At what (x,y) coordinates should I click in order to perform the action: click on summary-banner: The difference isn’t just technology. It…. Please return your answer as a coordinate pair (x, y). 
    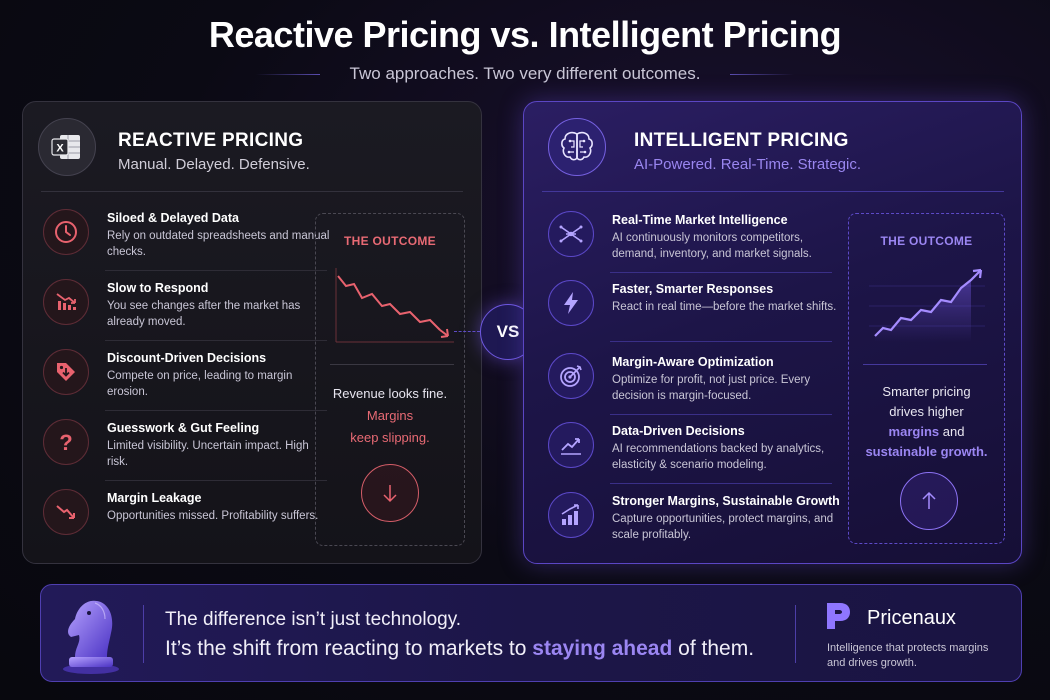
    Looking at the image, I should click on (531, 633).